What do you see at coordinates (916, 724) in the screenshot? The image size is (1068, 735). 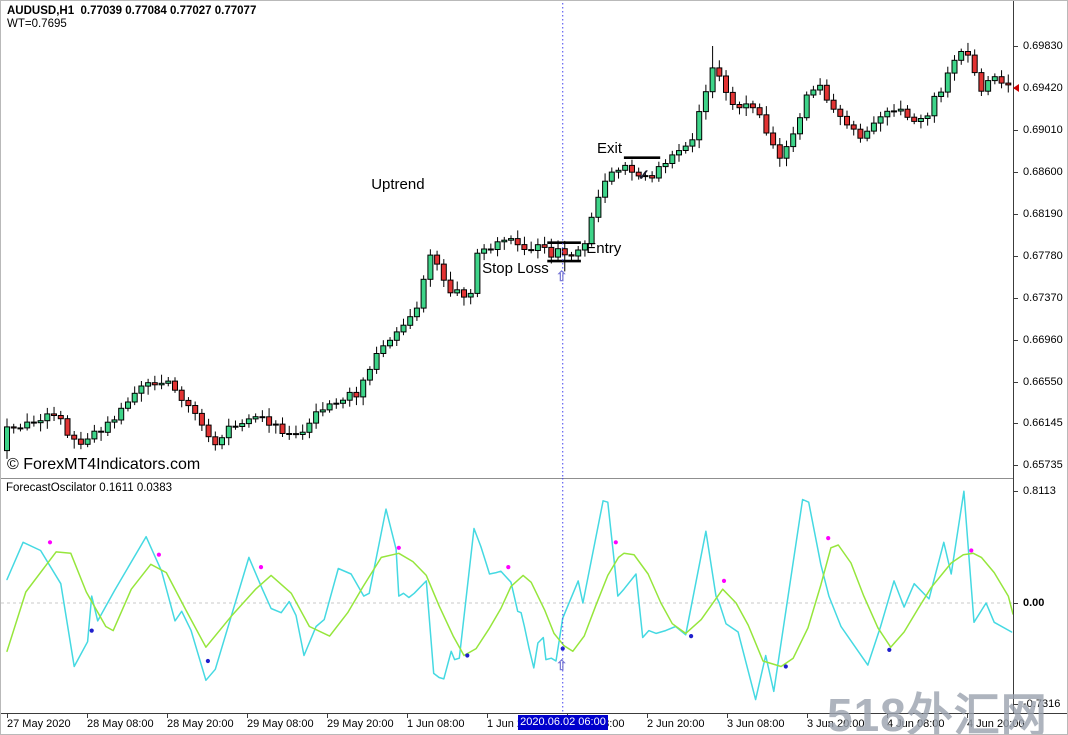 I see `time-label: 4 Jun 08:00` at bounding box center [916, 724].